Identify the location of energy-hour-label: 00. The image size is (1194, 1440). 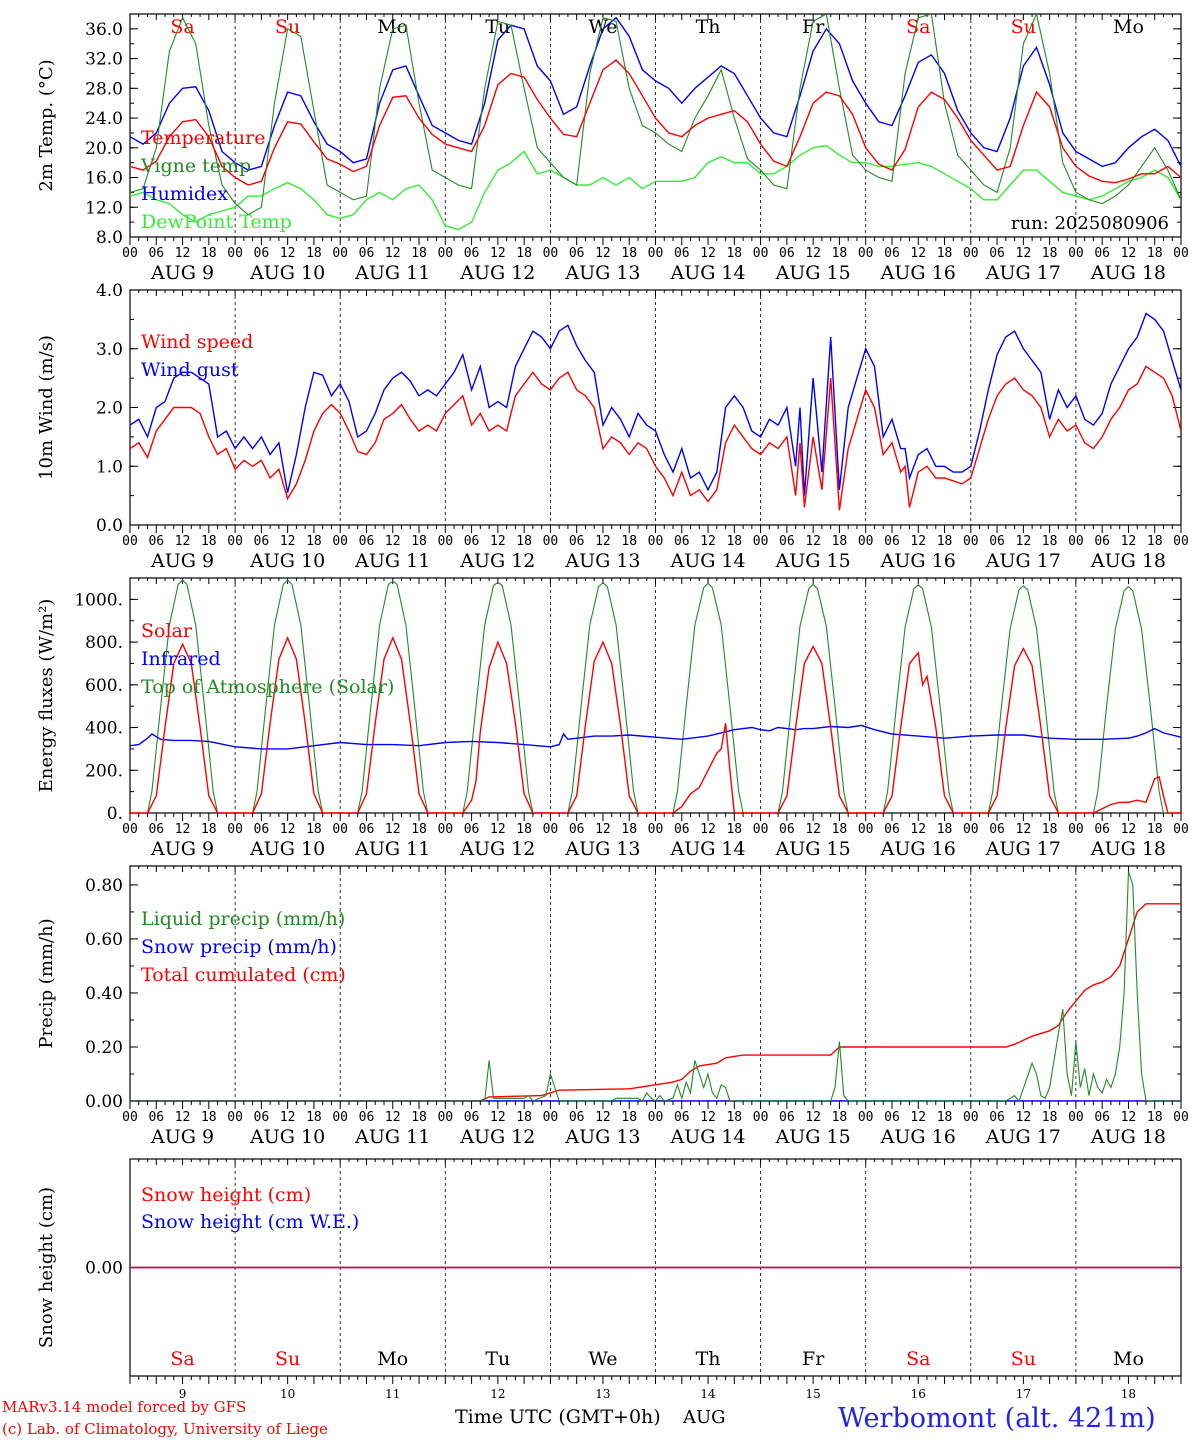
(971, 829).